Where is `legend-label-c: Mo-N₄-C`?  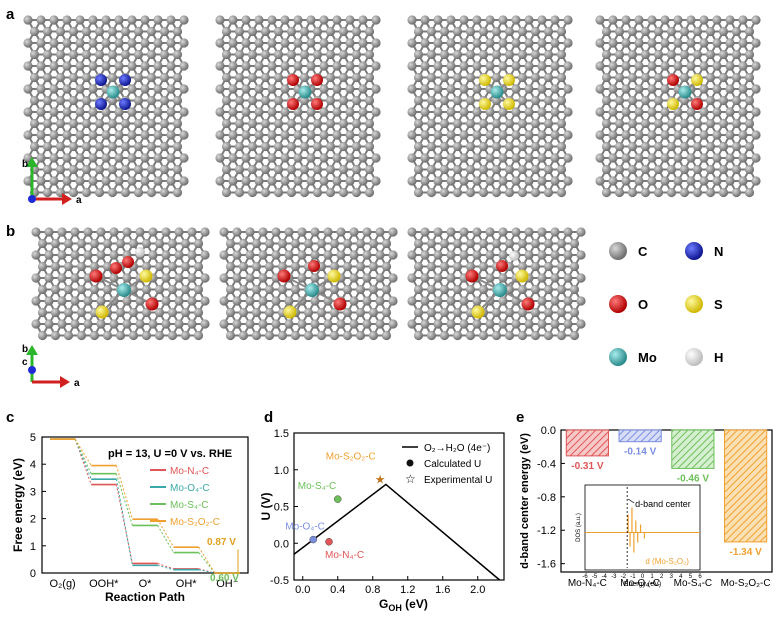
legend-label-c: Mo-N₄-C is located at coordinates (189, 471).